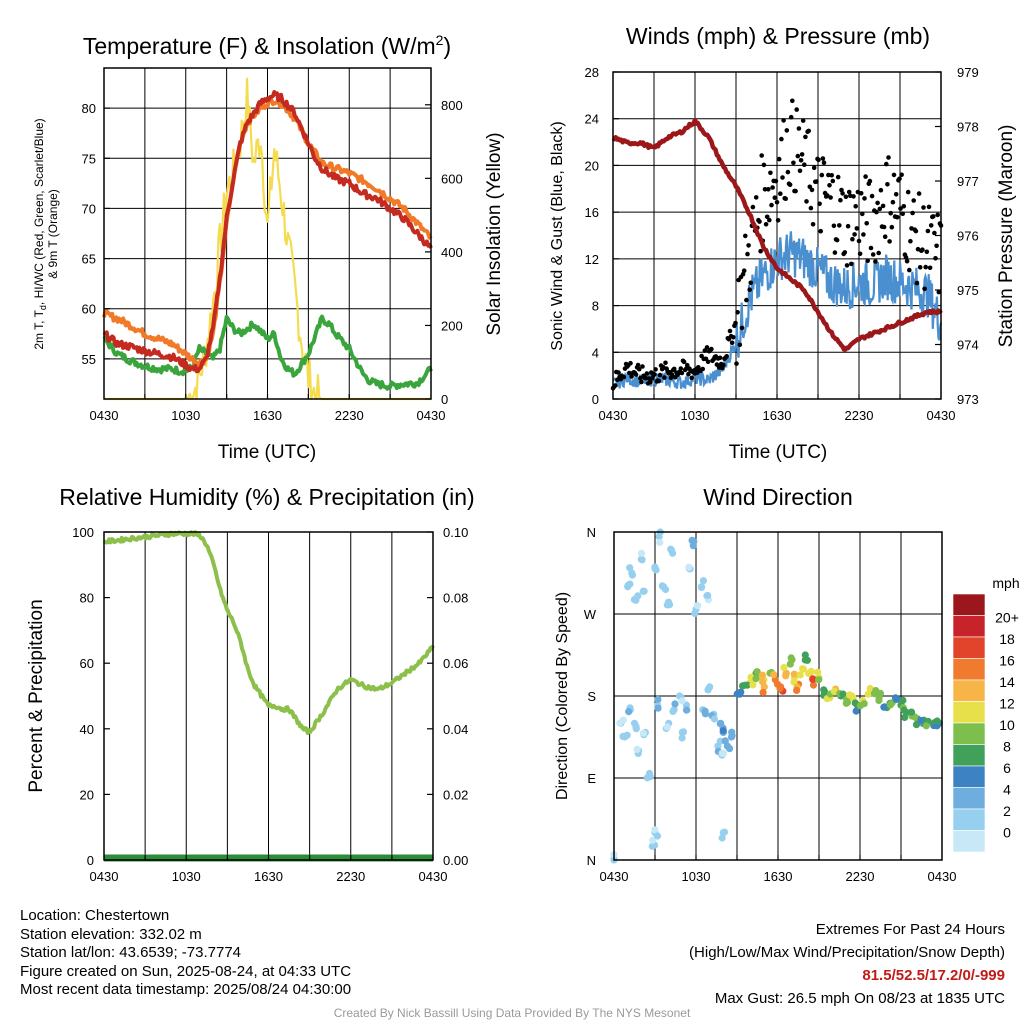 Image resolution: width=1024 pixels, height=1024 pixels. Describe the element at coordinates (268, 876) in the screenshot. I see `p3-x-tick-label: 1630` at that location.